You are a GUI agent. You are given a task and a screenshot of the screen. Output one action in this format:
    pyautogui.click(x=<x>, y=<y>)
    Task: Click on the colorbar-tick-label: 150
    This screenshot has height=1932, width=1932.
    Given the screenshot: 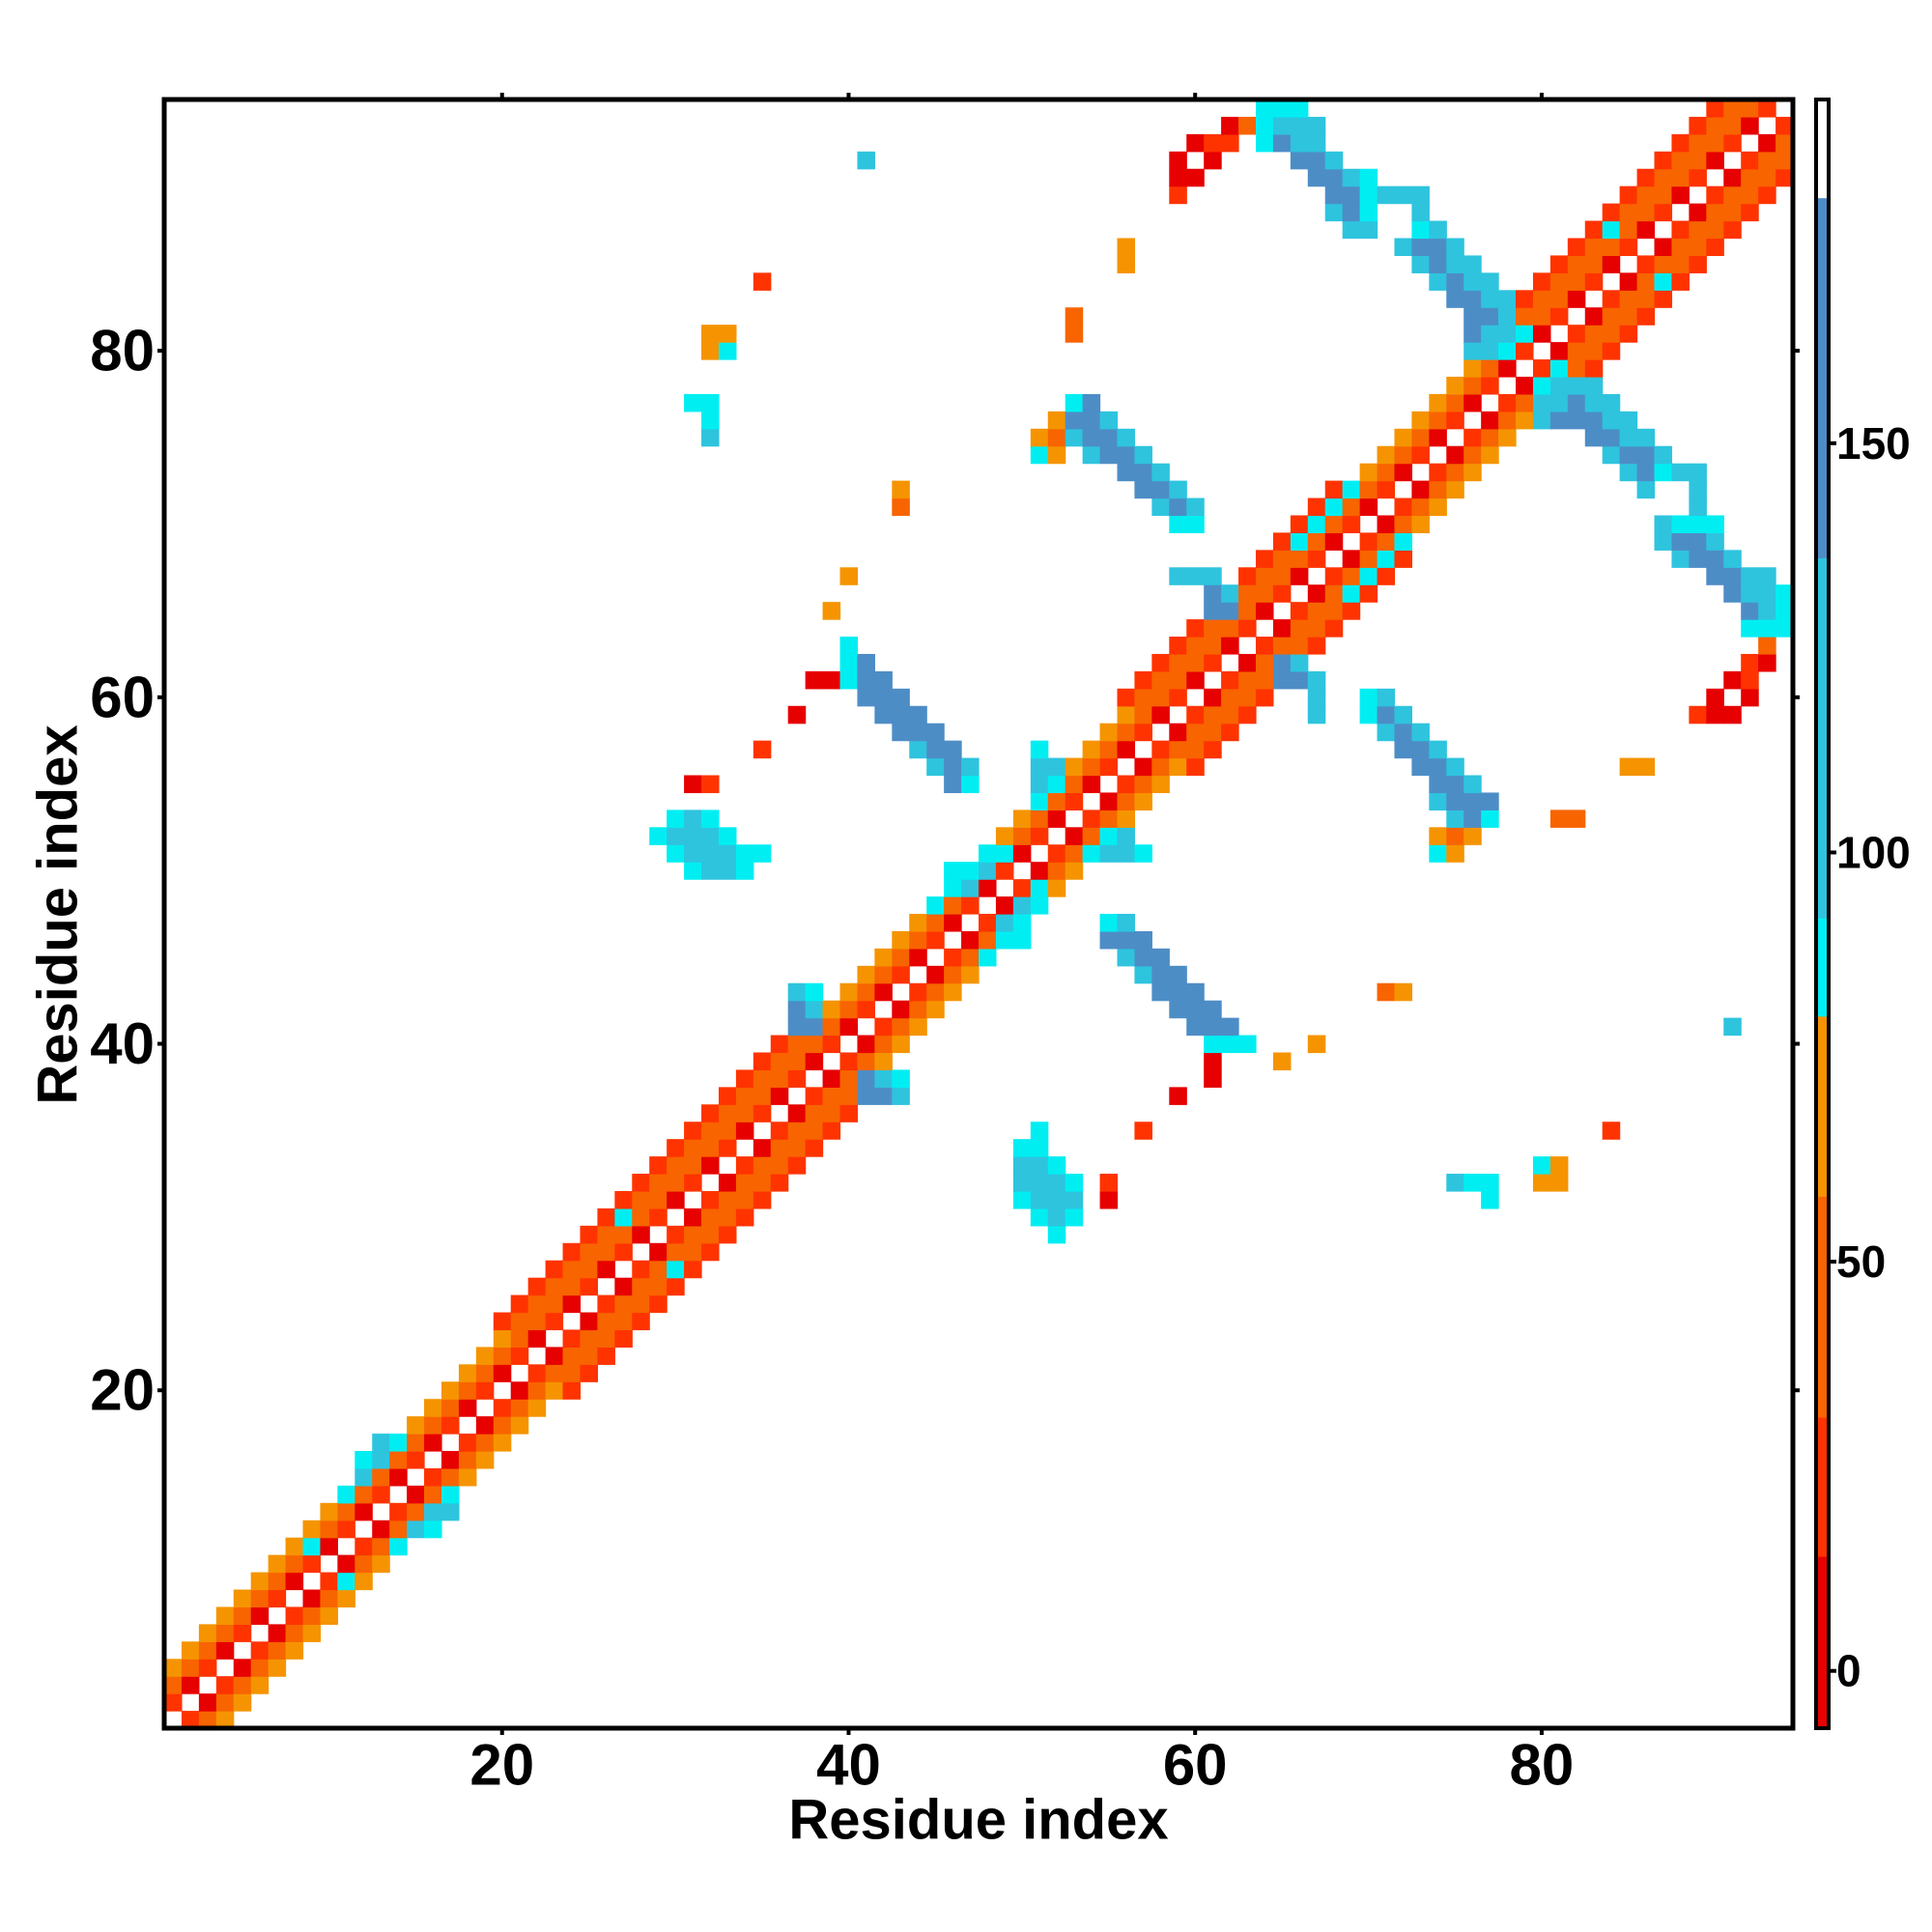 What is the action you would take?
    pyautogui.click(x=1873, y=443)
    